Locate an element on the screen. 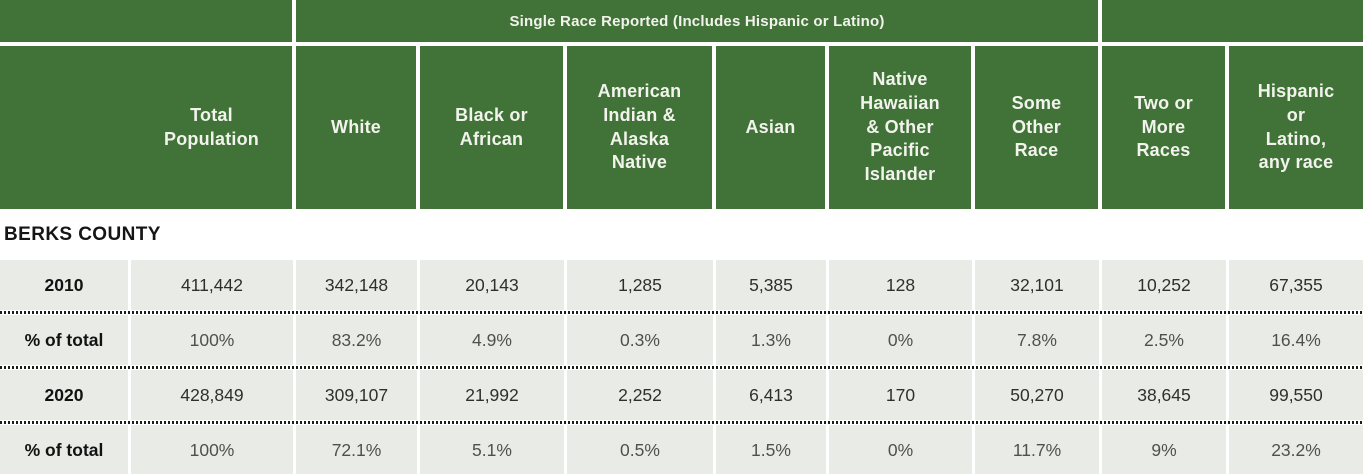 The height and width of the screenshot is (474, 1363). cell-two-or-more-races: 2.5% is located at coordinates (1165, 340).